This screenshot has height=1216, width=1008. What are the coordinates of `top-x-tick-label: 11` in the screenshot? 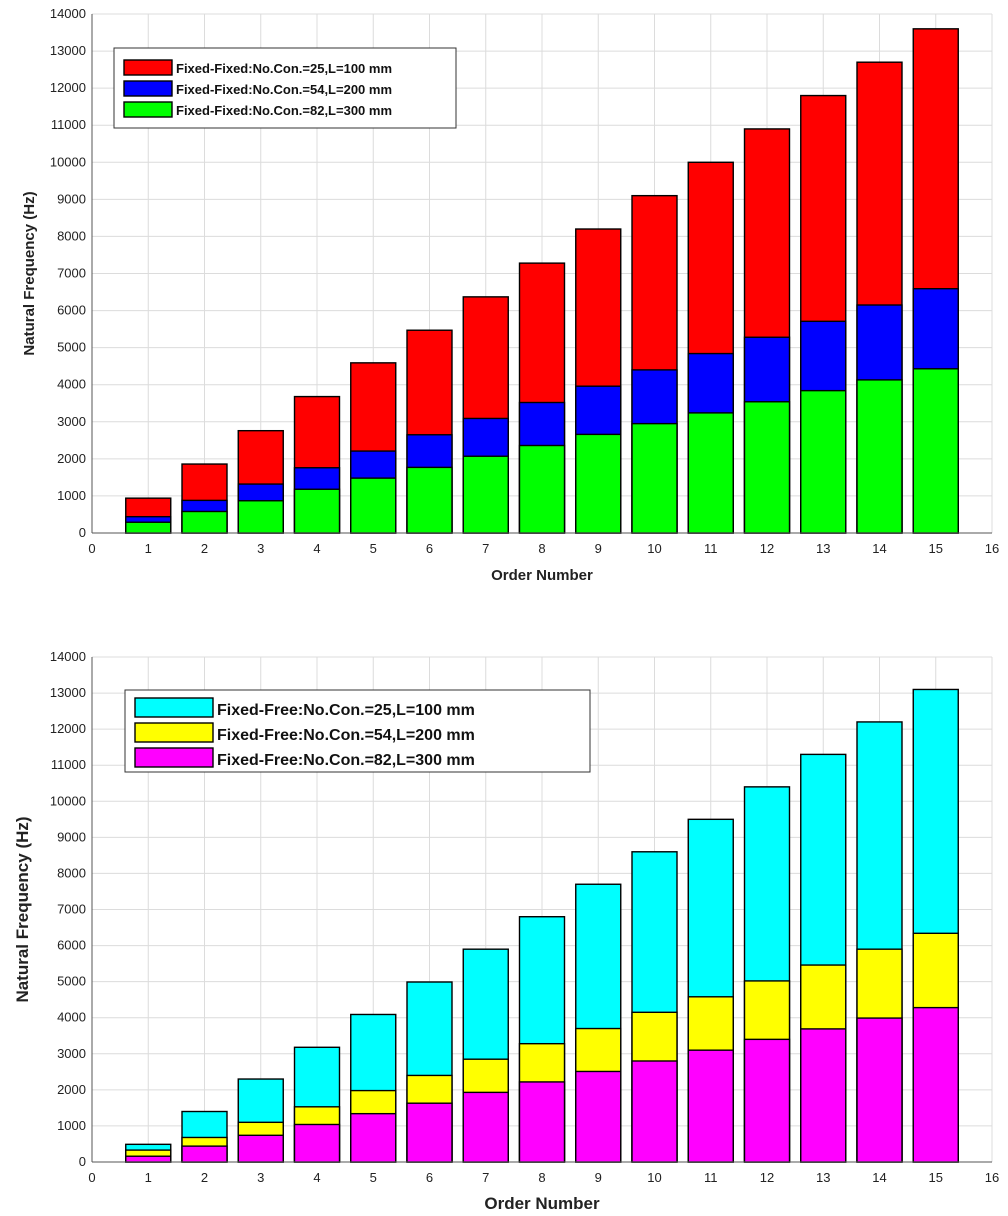 It's located at (711, 548).